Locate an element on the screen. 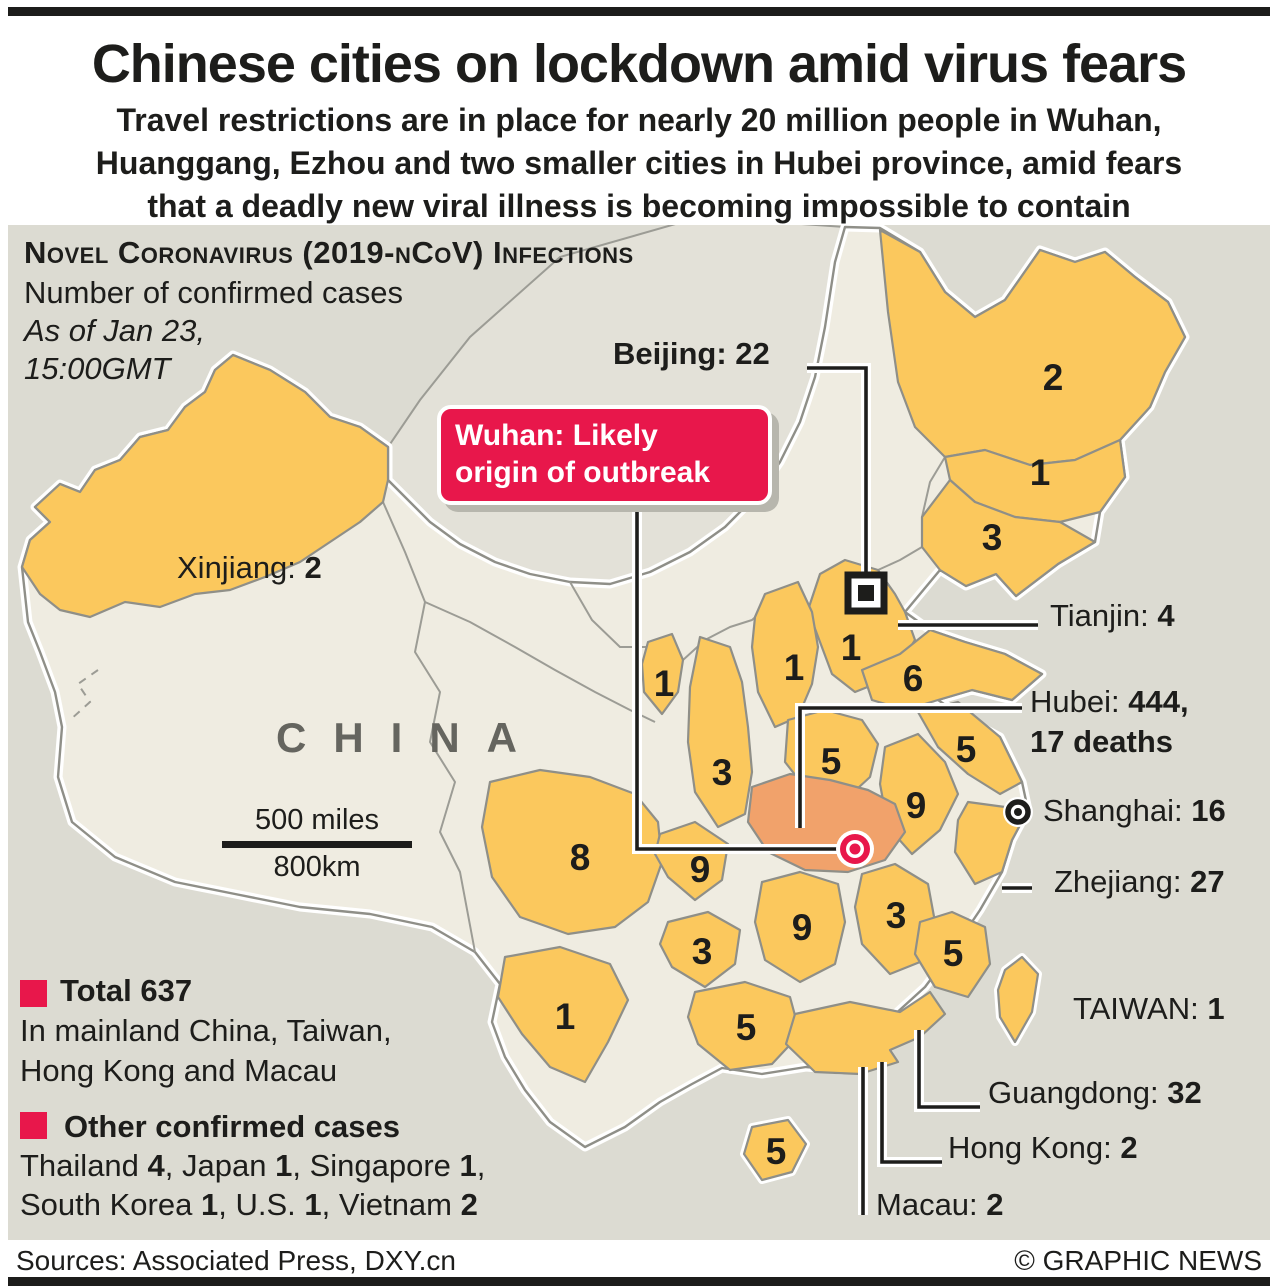  beijing-marker-icon is located at coordinates (866, 593).